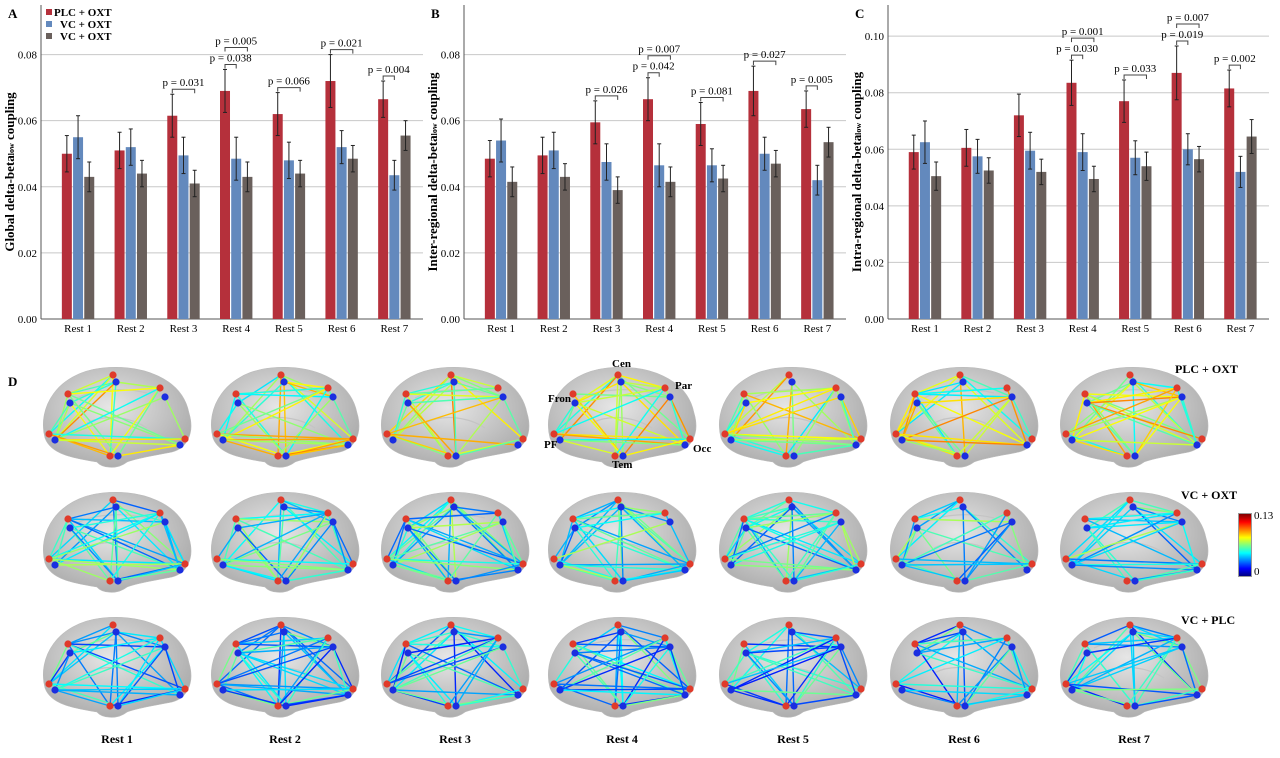 Image resolution: width=1280 pixels, height=758 pixels. Describe the element at coordinates (1264, 516) in the screenshot. I see `colorbar-max: 0.13` at that location.